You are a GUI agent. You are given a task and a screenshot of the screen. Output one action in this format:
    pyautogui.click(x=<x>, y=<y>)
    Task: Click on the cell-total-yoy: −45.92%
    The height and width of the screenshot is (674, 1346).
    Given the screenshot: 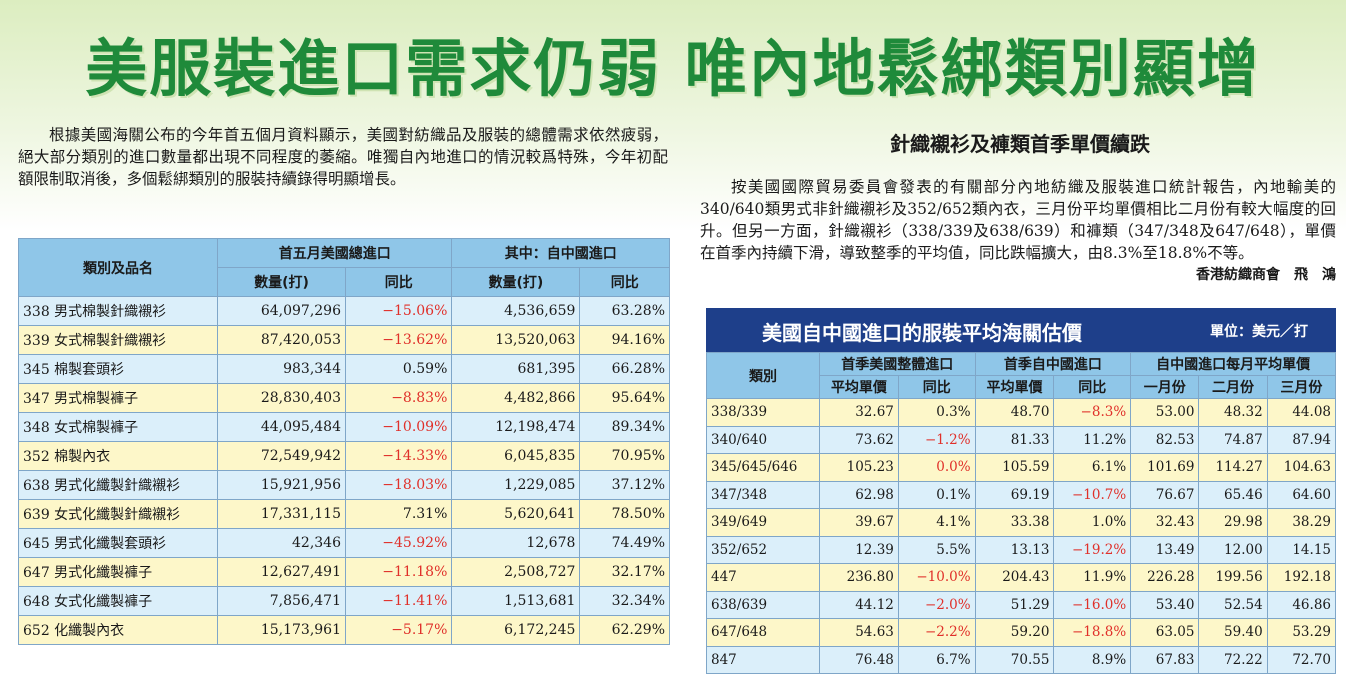 What is the action you would take?
    pyautogui.click(x=398, y=543)
    